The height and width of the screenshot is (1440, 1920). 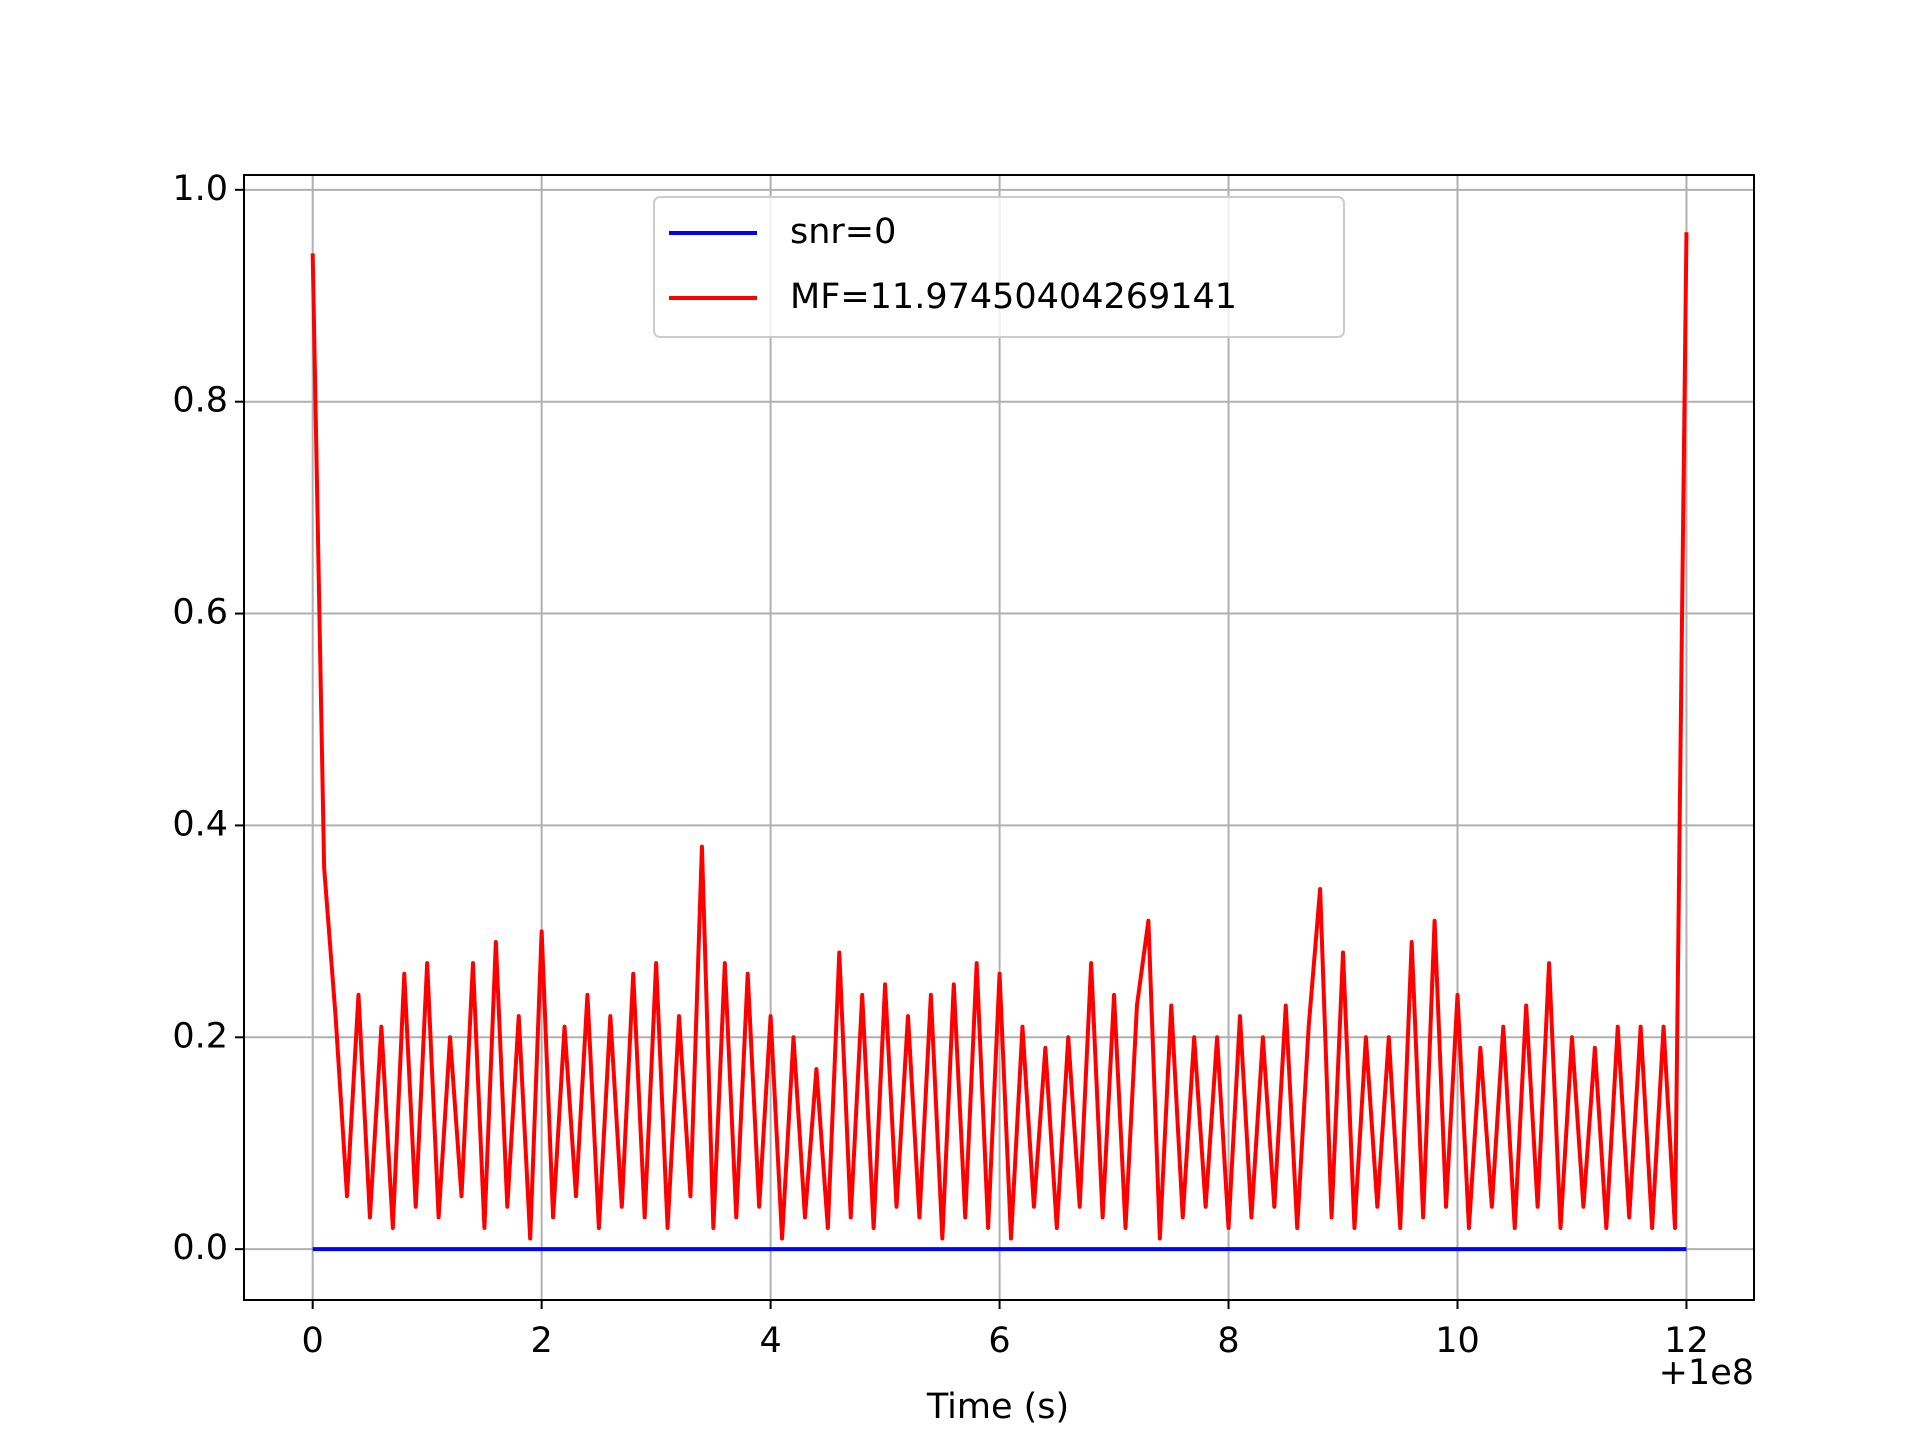 What do you see at coordinates (200, 1248) in the screenshot?
I see `y-tick-label: 0.0` at bounding box center [200, 1248].